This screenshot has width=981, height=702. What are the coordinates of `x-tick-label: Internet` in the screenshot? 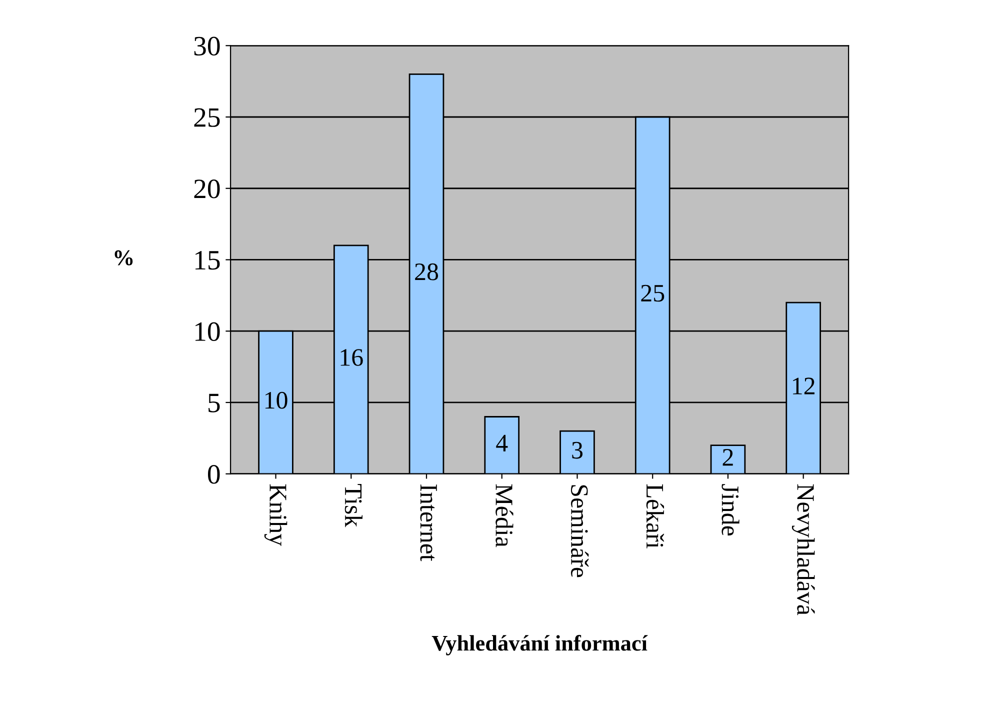 It's located at (428, 523).